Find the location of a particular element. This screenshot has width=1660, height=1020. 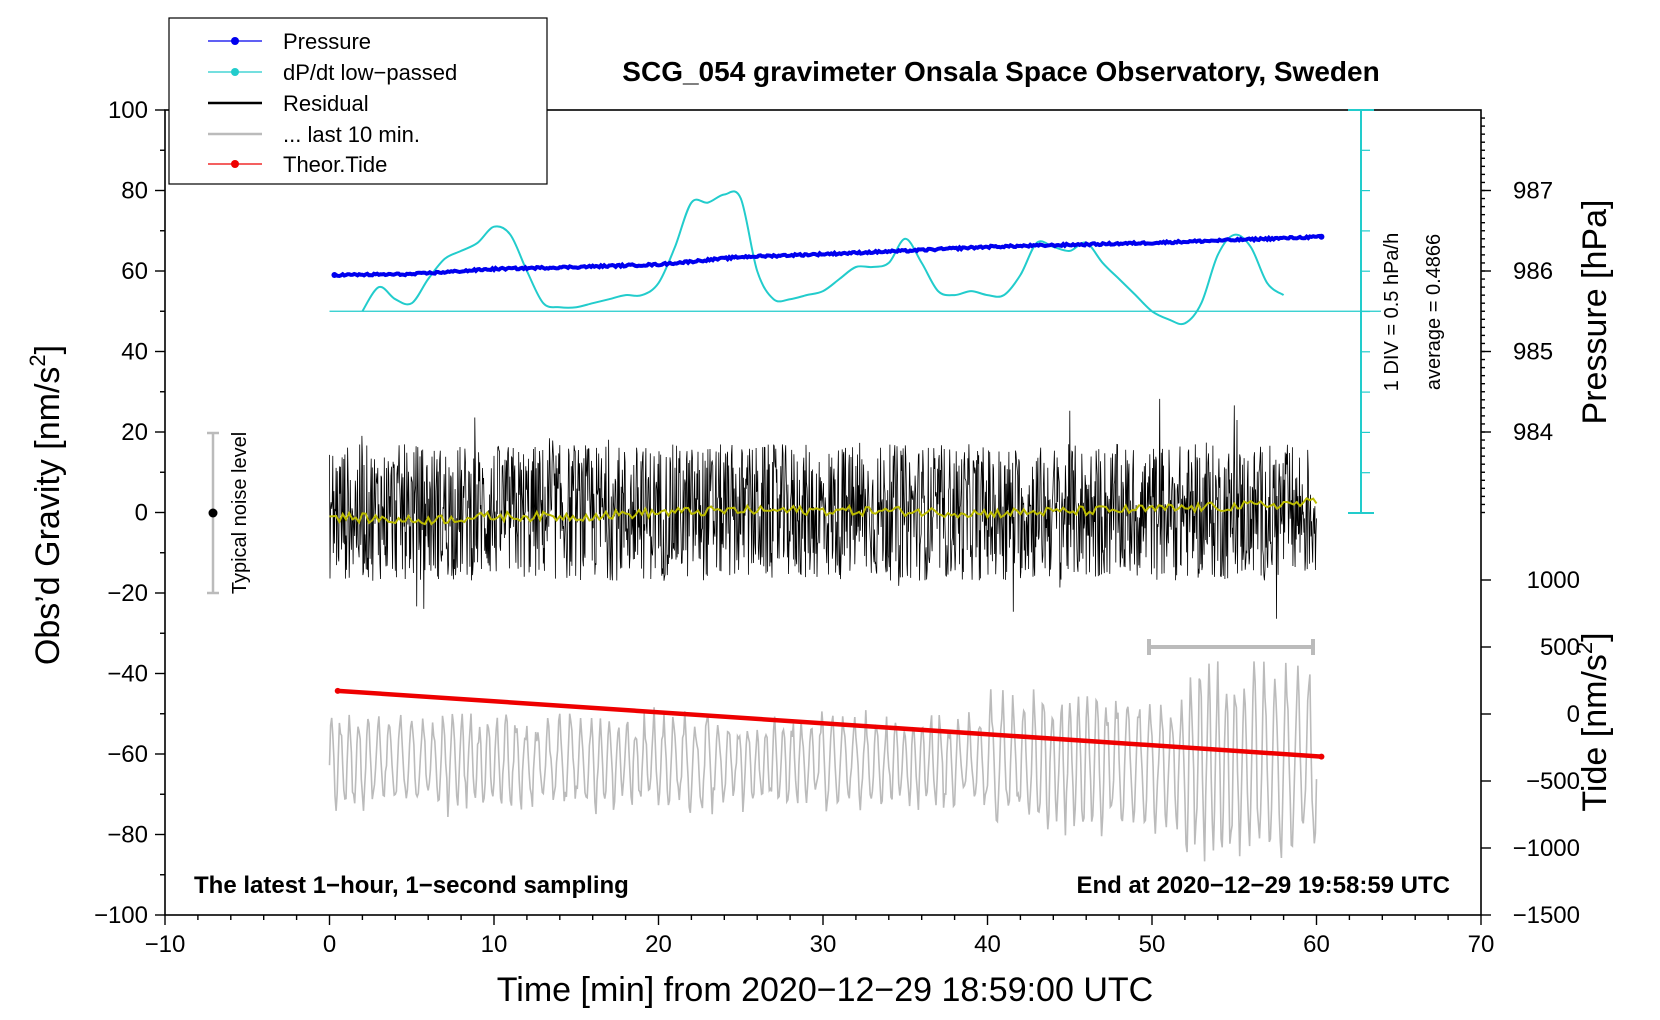

ddt-scale-bar: 1 DIV = 0.5 hPa/h average = 0.4866 is located at coordinates (1396, 311).